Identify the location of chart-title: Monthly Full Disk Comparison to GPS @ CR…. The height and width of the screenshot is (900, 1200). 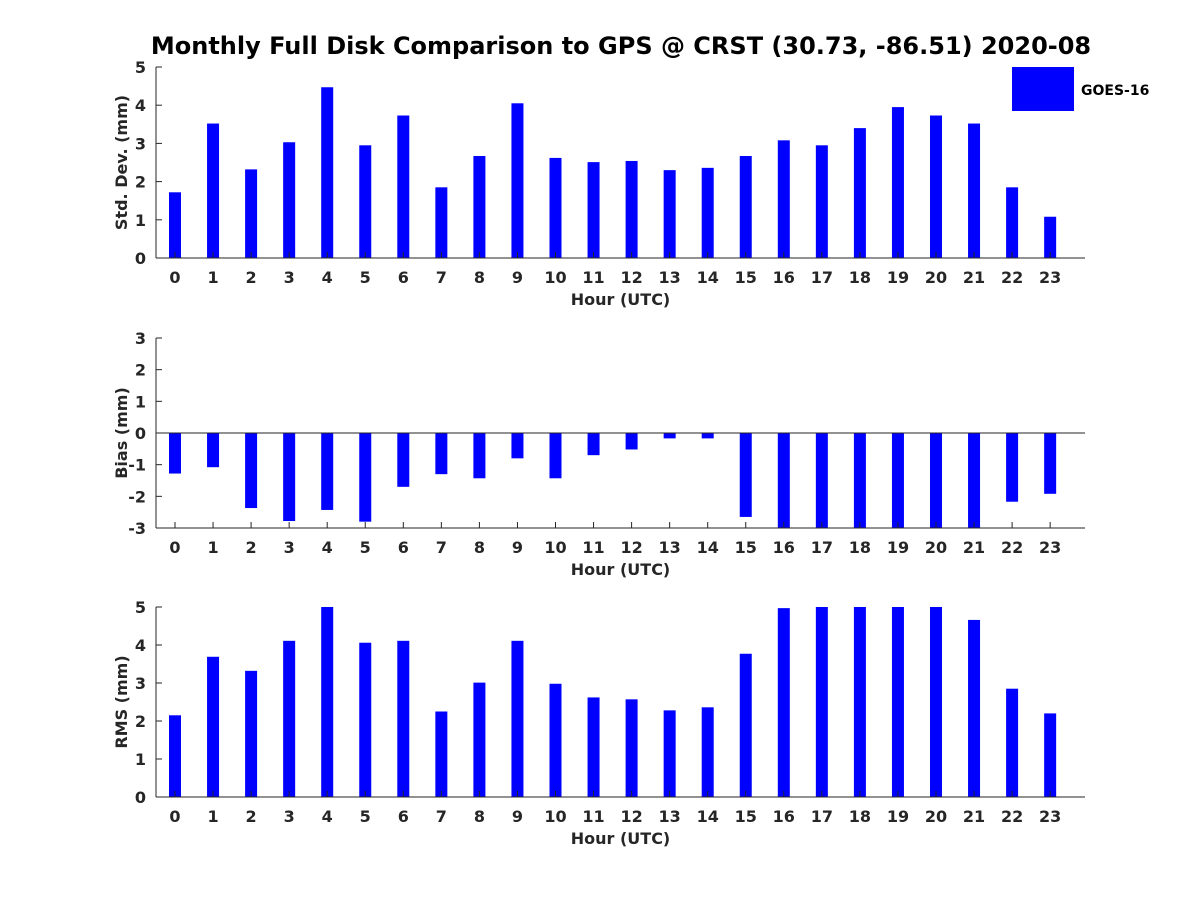
(621, 46).